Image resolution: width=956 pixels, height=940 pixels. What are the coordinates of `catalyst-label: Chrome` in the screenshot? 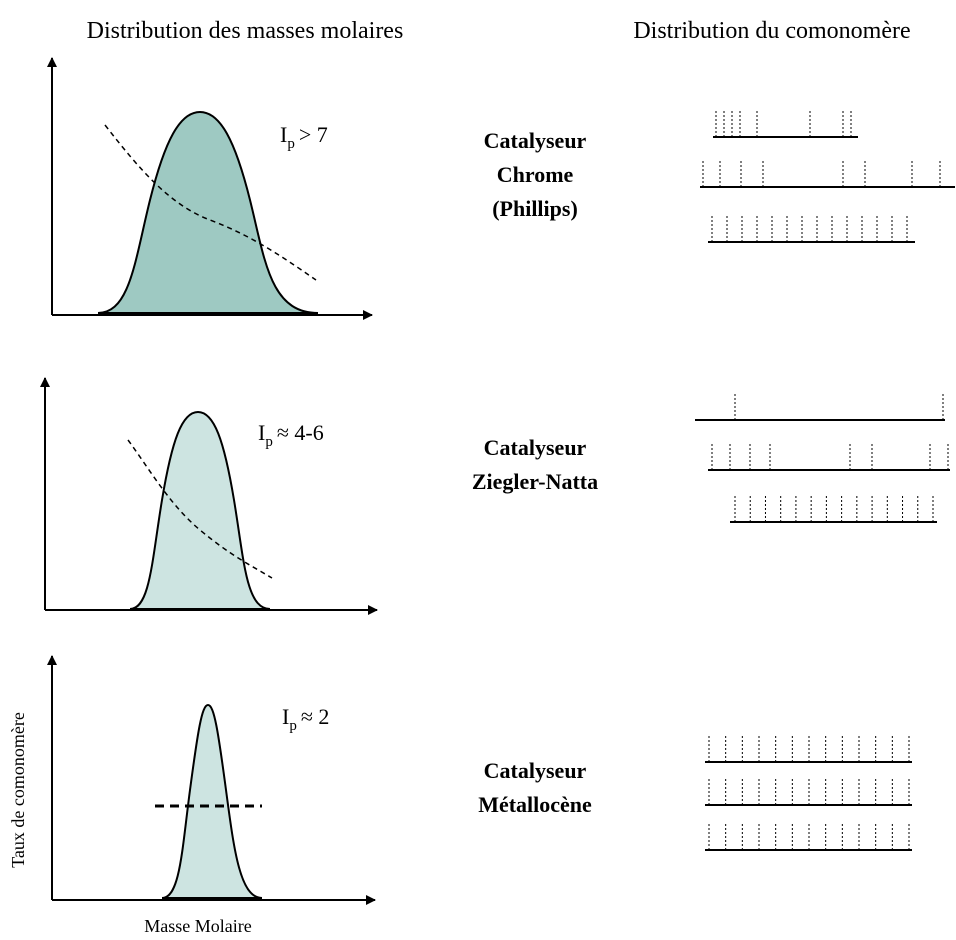 It's located at (535, 174).